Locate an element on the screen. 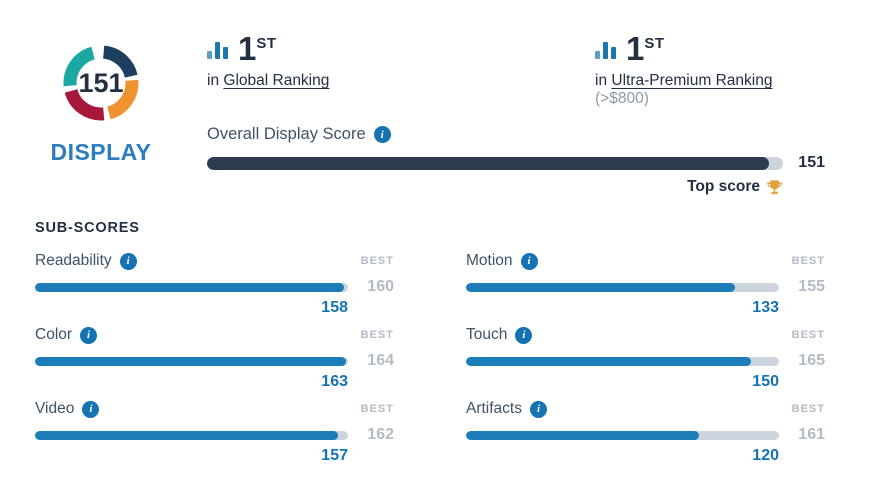 This screenshot has width=869, height=484. subscore-artifacts: Artifacts i BEST 161 120 is located at coordinates (645, 432).